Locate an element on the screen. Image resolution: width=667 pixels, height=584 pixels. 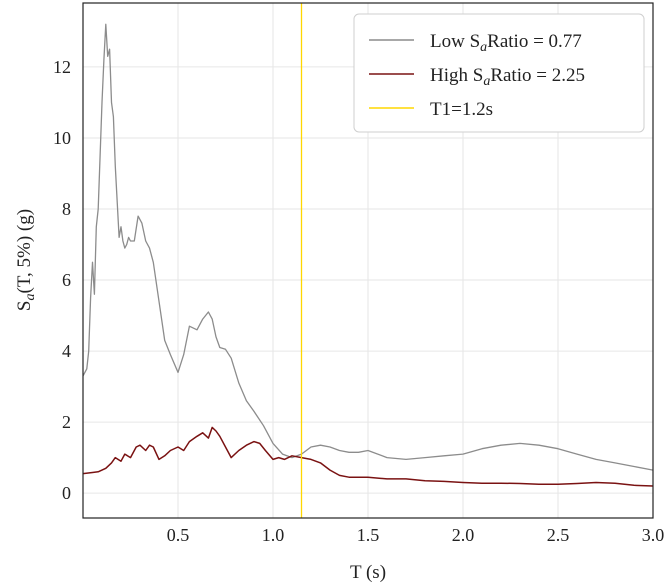
y-tick-label: 2 is located at coordinates (66, 422).